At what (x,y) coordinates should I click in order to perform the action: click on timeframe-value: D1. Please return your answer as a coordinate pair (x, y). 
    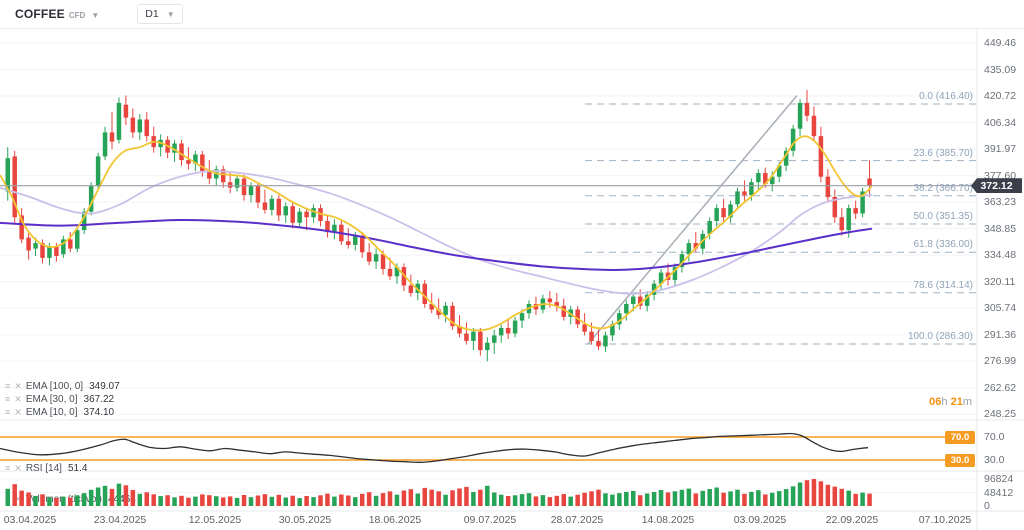
    Looking at the image, I should click on (152, 14).